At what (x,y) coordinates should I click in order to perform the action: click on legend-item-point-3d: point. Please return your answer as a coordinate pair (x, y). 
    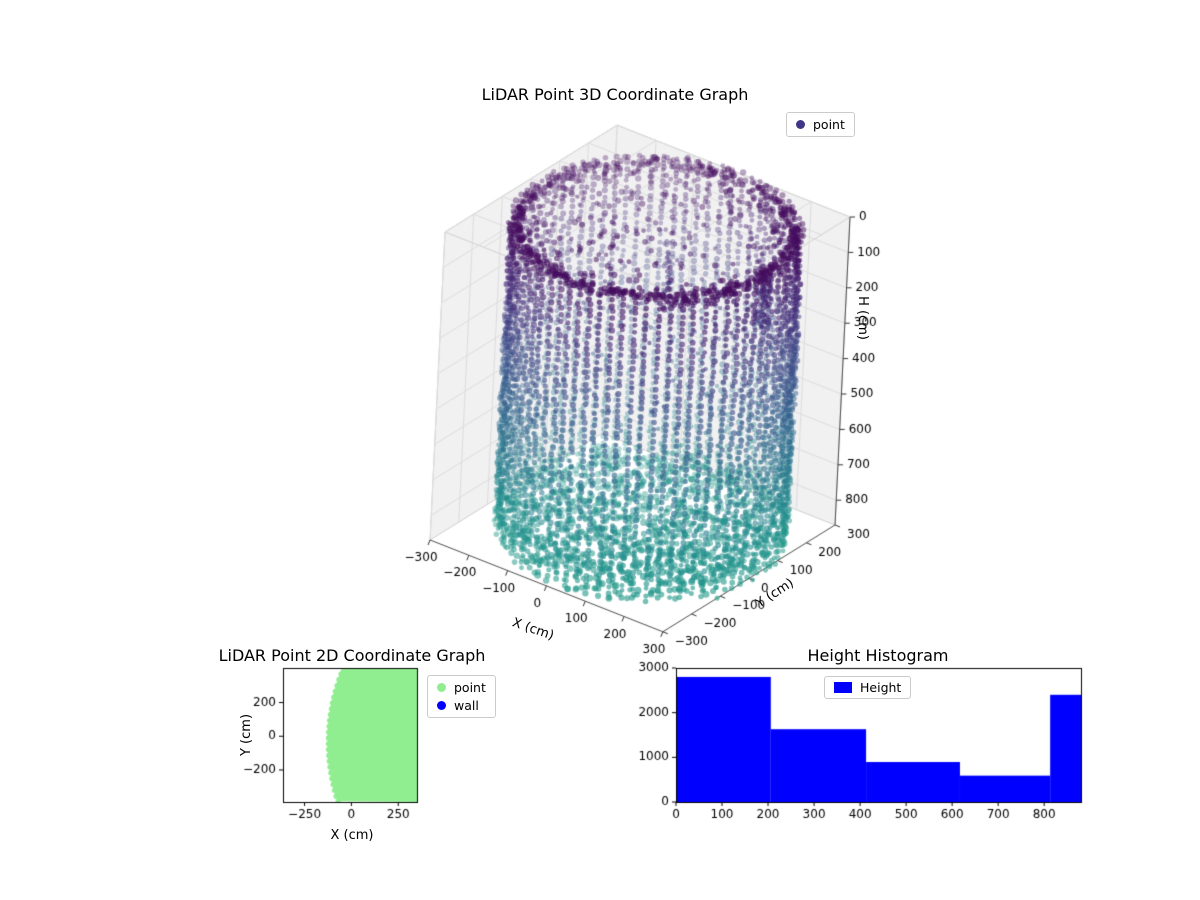
    Looking at the image, I should click on (820, 124).